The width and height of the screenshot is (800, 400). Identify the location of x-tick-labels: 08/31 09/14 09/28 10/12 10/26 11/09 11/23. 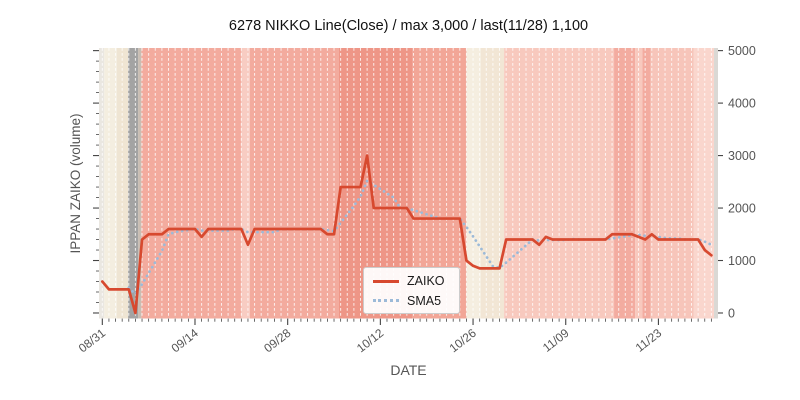
(370, 341).